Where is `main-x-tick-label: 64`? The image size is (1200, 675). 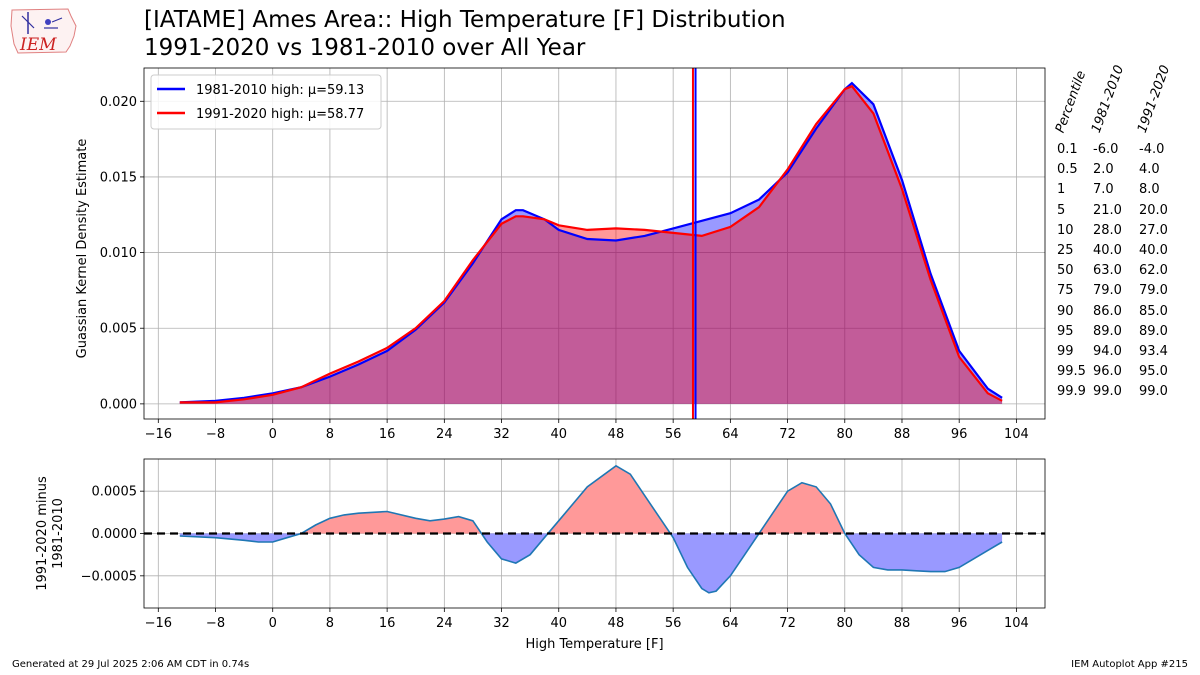
main-x-tick-label: 64 is located at coordinates (730, 434).